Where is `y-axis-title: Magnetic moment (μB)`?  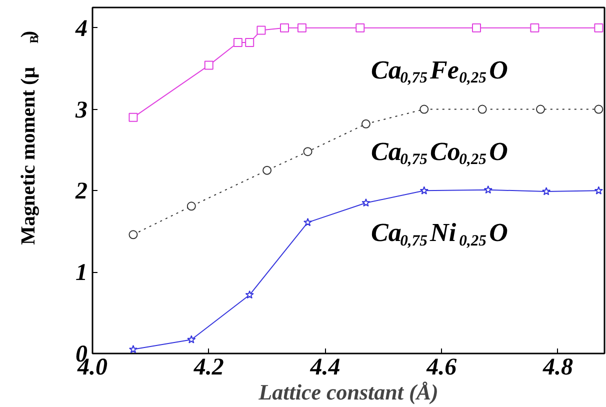 y-axis-title: Magnetic moment (μB) is located at coordinates (30, 137).